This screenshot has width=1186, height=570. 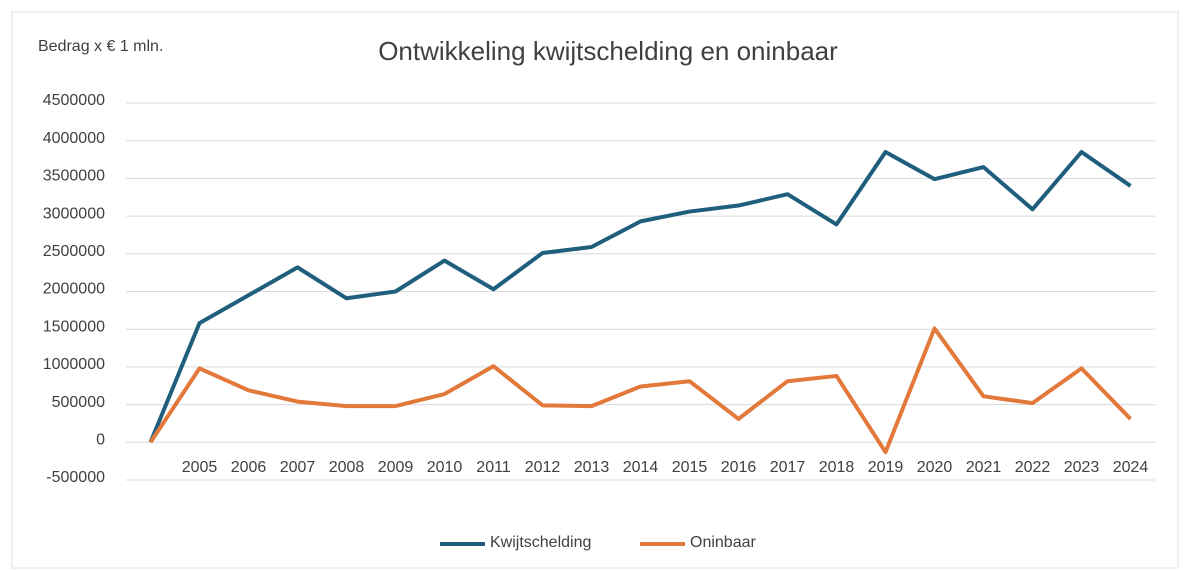 What do you see at coordinates (100, 46) in the screenshot?
I see `y-axis-label: Bedrag x € 1 mln.` at bounding box center [100, 46].